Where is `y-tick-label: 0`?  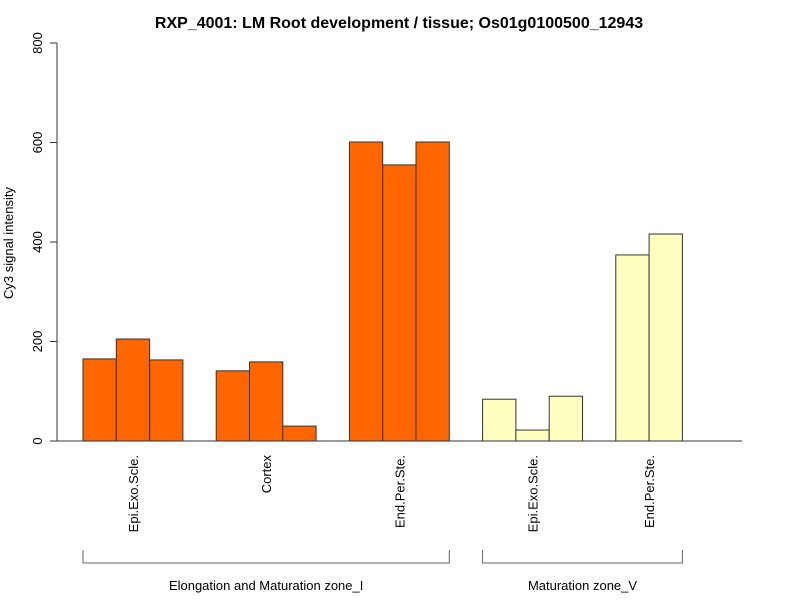 y-tick-label: 0 is located at coordinates (37, 440).